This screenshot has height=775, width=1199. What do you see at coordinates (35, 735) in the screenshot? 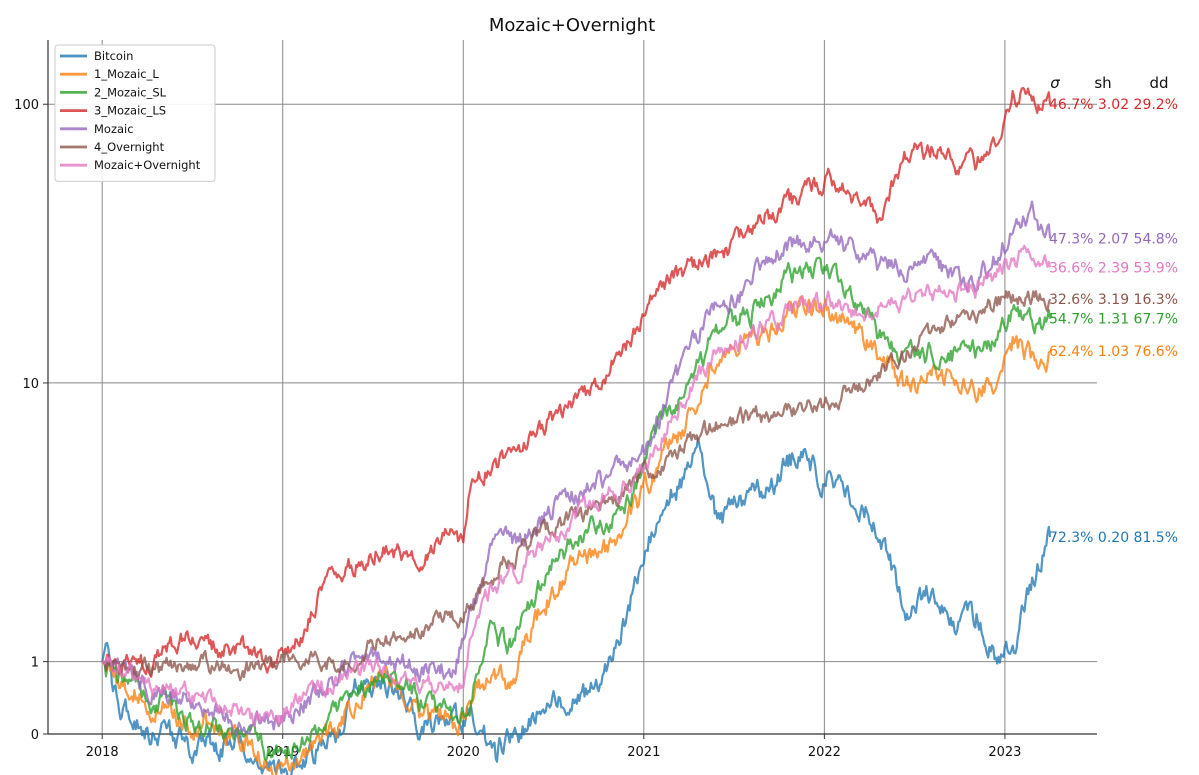
I see `y-tick-label-zero: 0` at bounding box center [35, 735].